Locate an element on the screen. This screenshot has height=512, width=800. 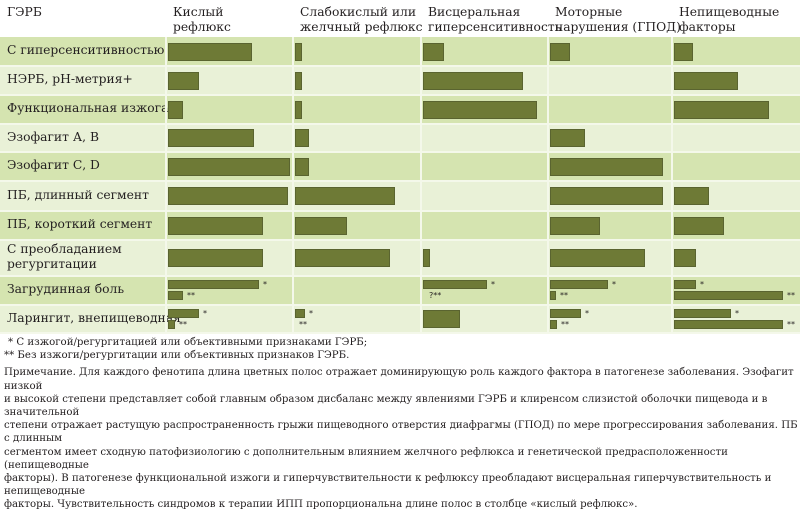
column-header: Слабокислый или желчный рефлюкс is located at coordinates (361, 20).